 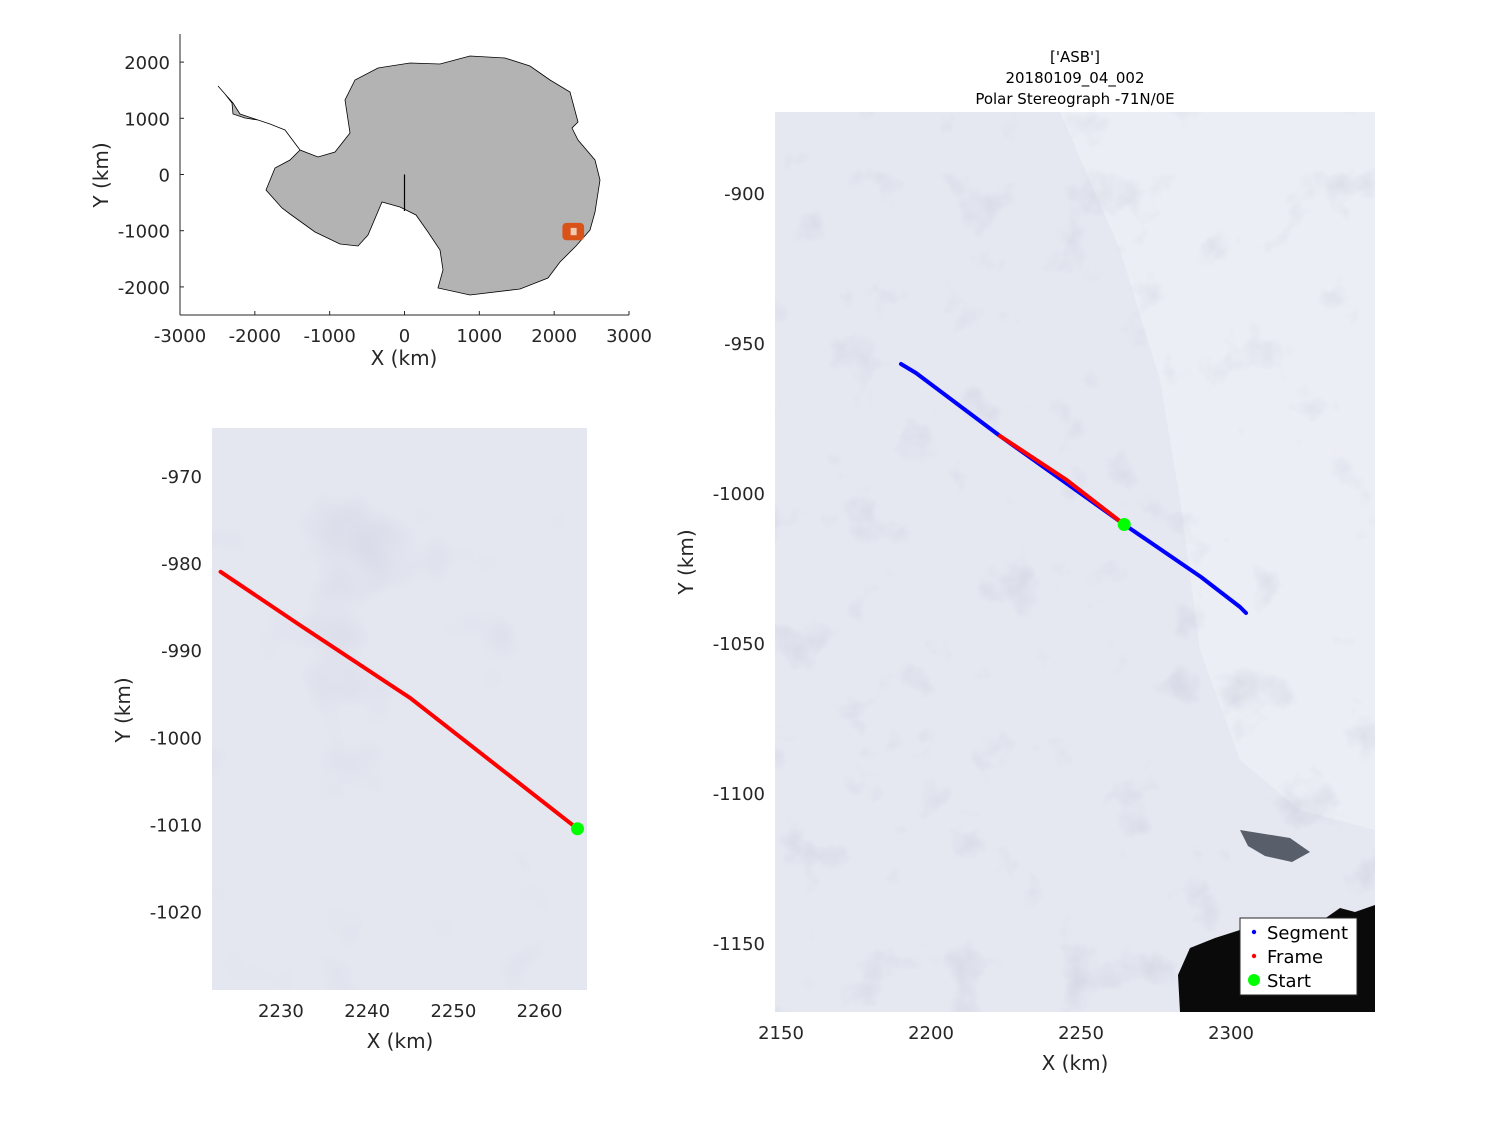 I want to click on segment-map-frame-line, so click(x=1062, y=480).